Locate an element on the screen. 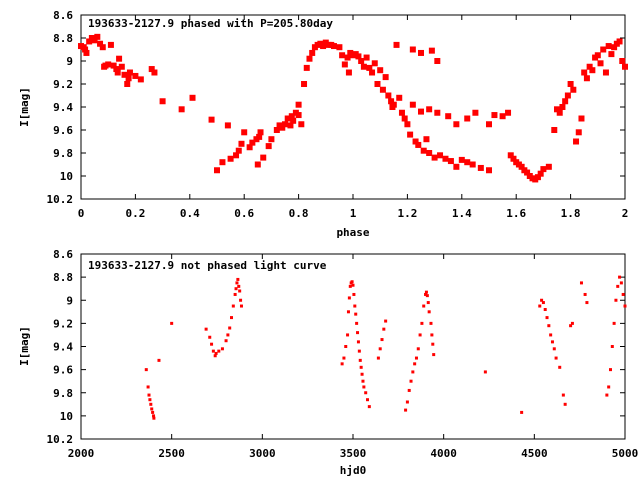  x-tick-label: 0.8 is located at coordinates (299, 213).